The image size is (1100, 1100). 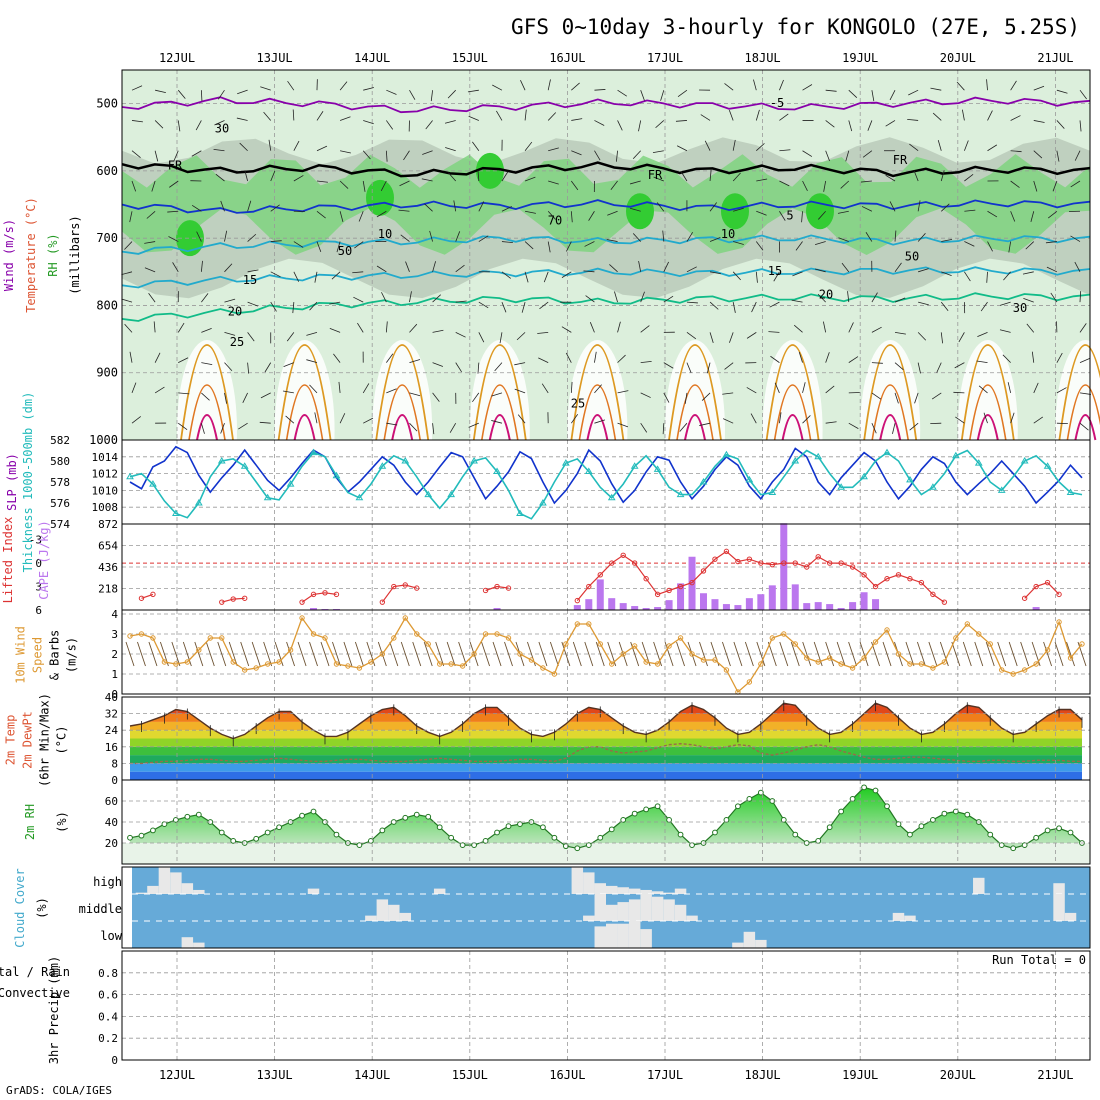 What do you see at coordinates (600, 937) in the screenshot?
I see `cloud-bar-low` at bounding box center [600, 937].